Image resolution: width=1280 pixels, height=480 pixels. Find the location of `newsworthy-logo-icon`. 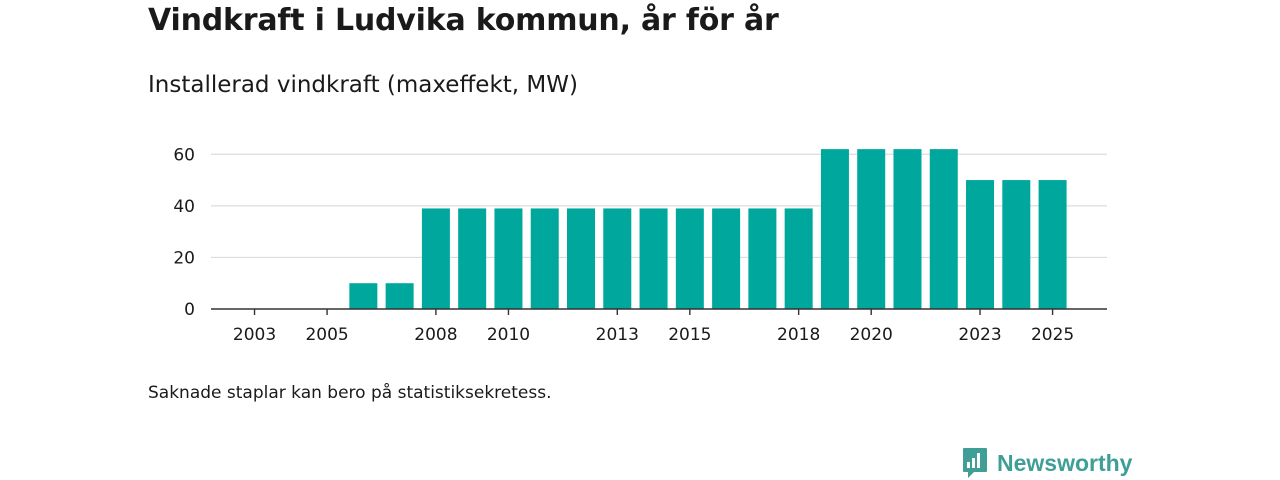

newsworthy-logo-icon is located at coordinates (975, 463).